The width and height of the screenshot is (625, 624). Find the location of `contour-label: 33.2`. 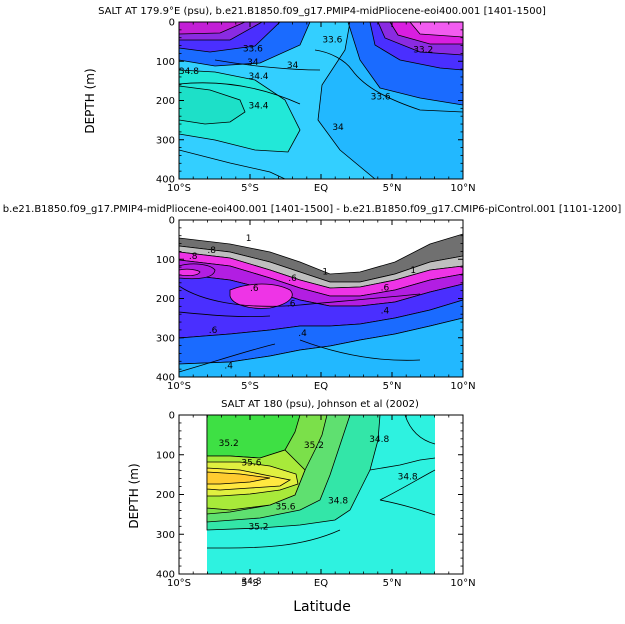

contour-label: 33.2 is located at coordinates (423, 50).